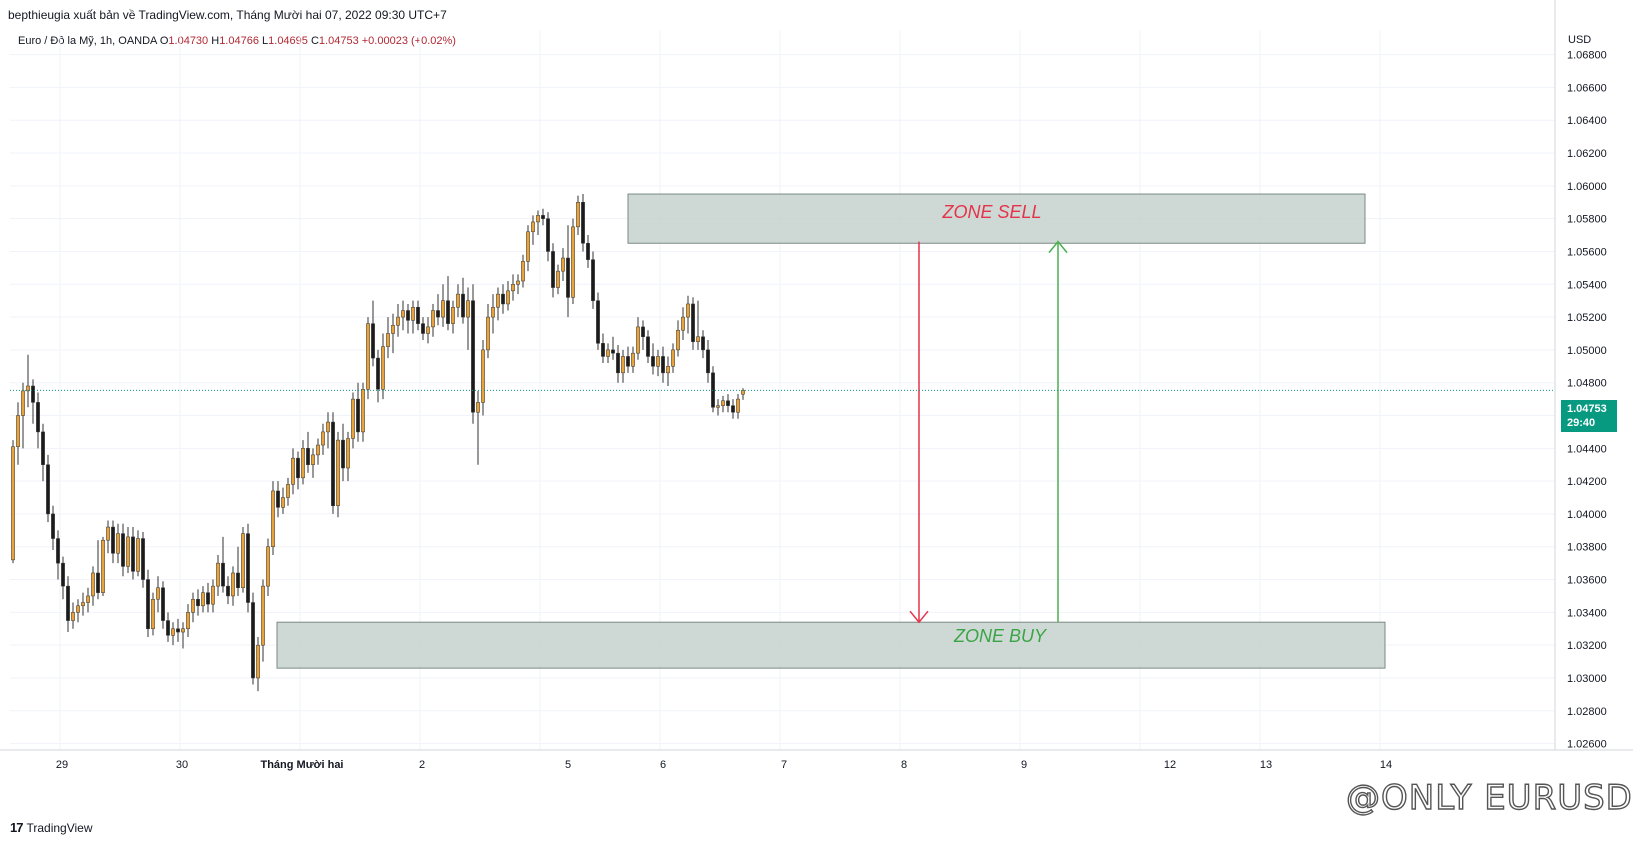  Describe the element at coordinates (1587, 409) in the screenshot. I see `last-price-value: 1.04753` at that location.